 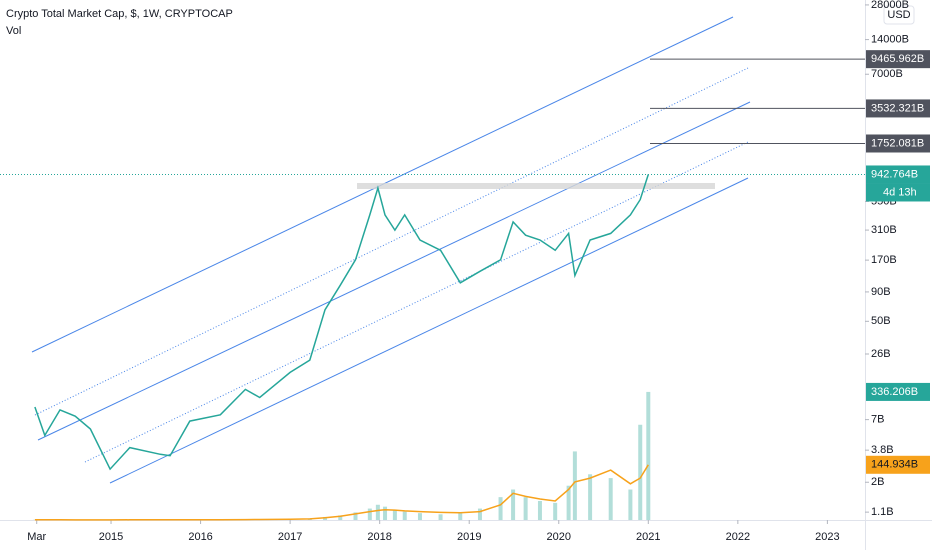 I want to click on price-line-label: 9465.962B, so click(x=897, y=59).